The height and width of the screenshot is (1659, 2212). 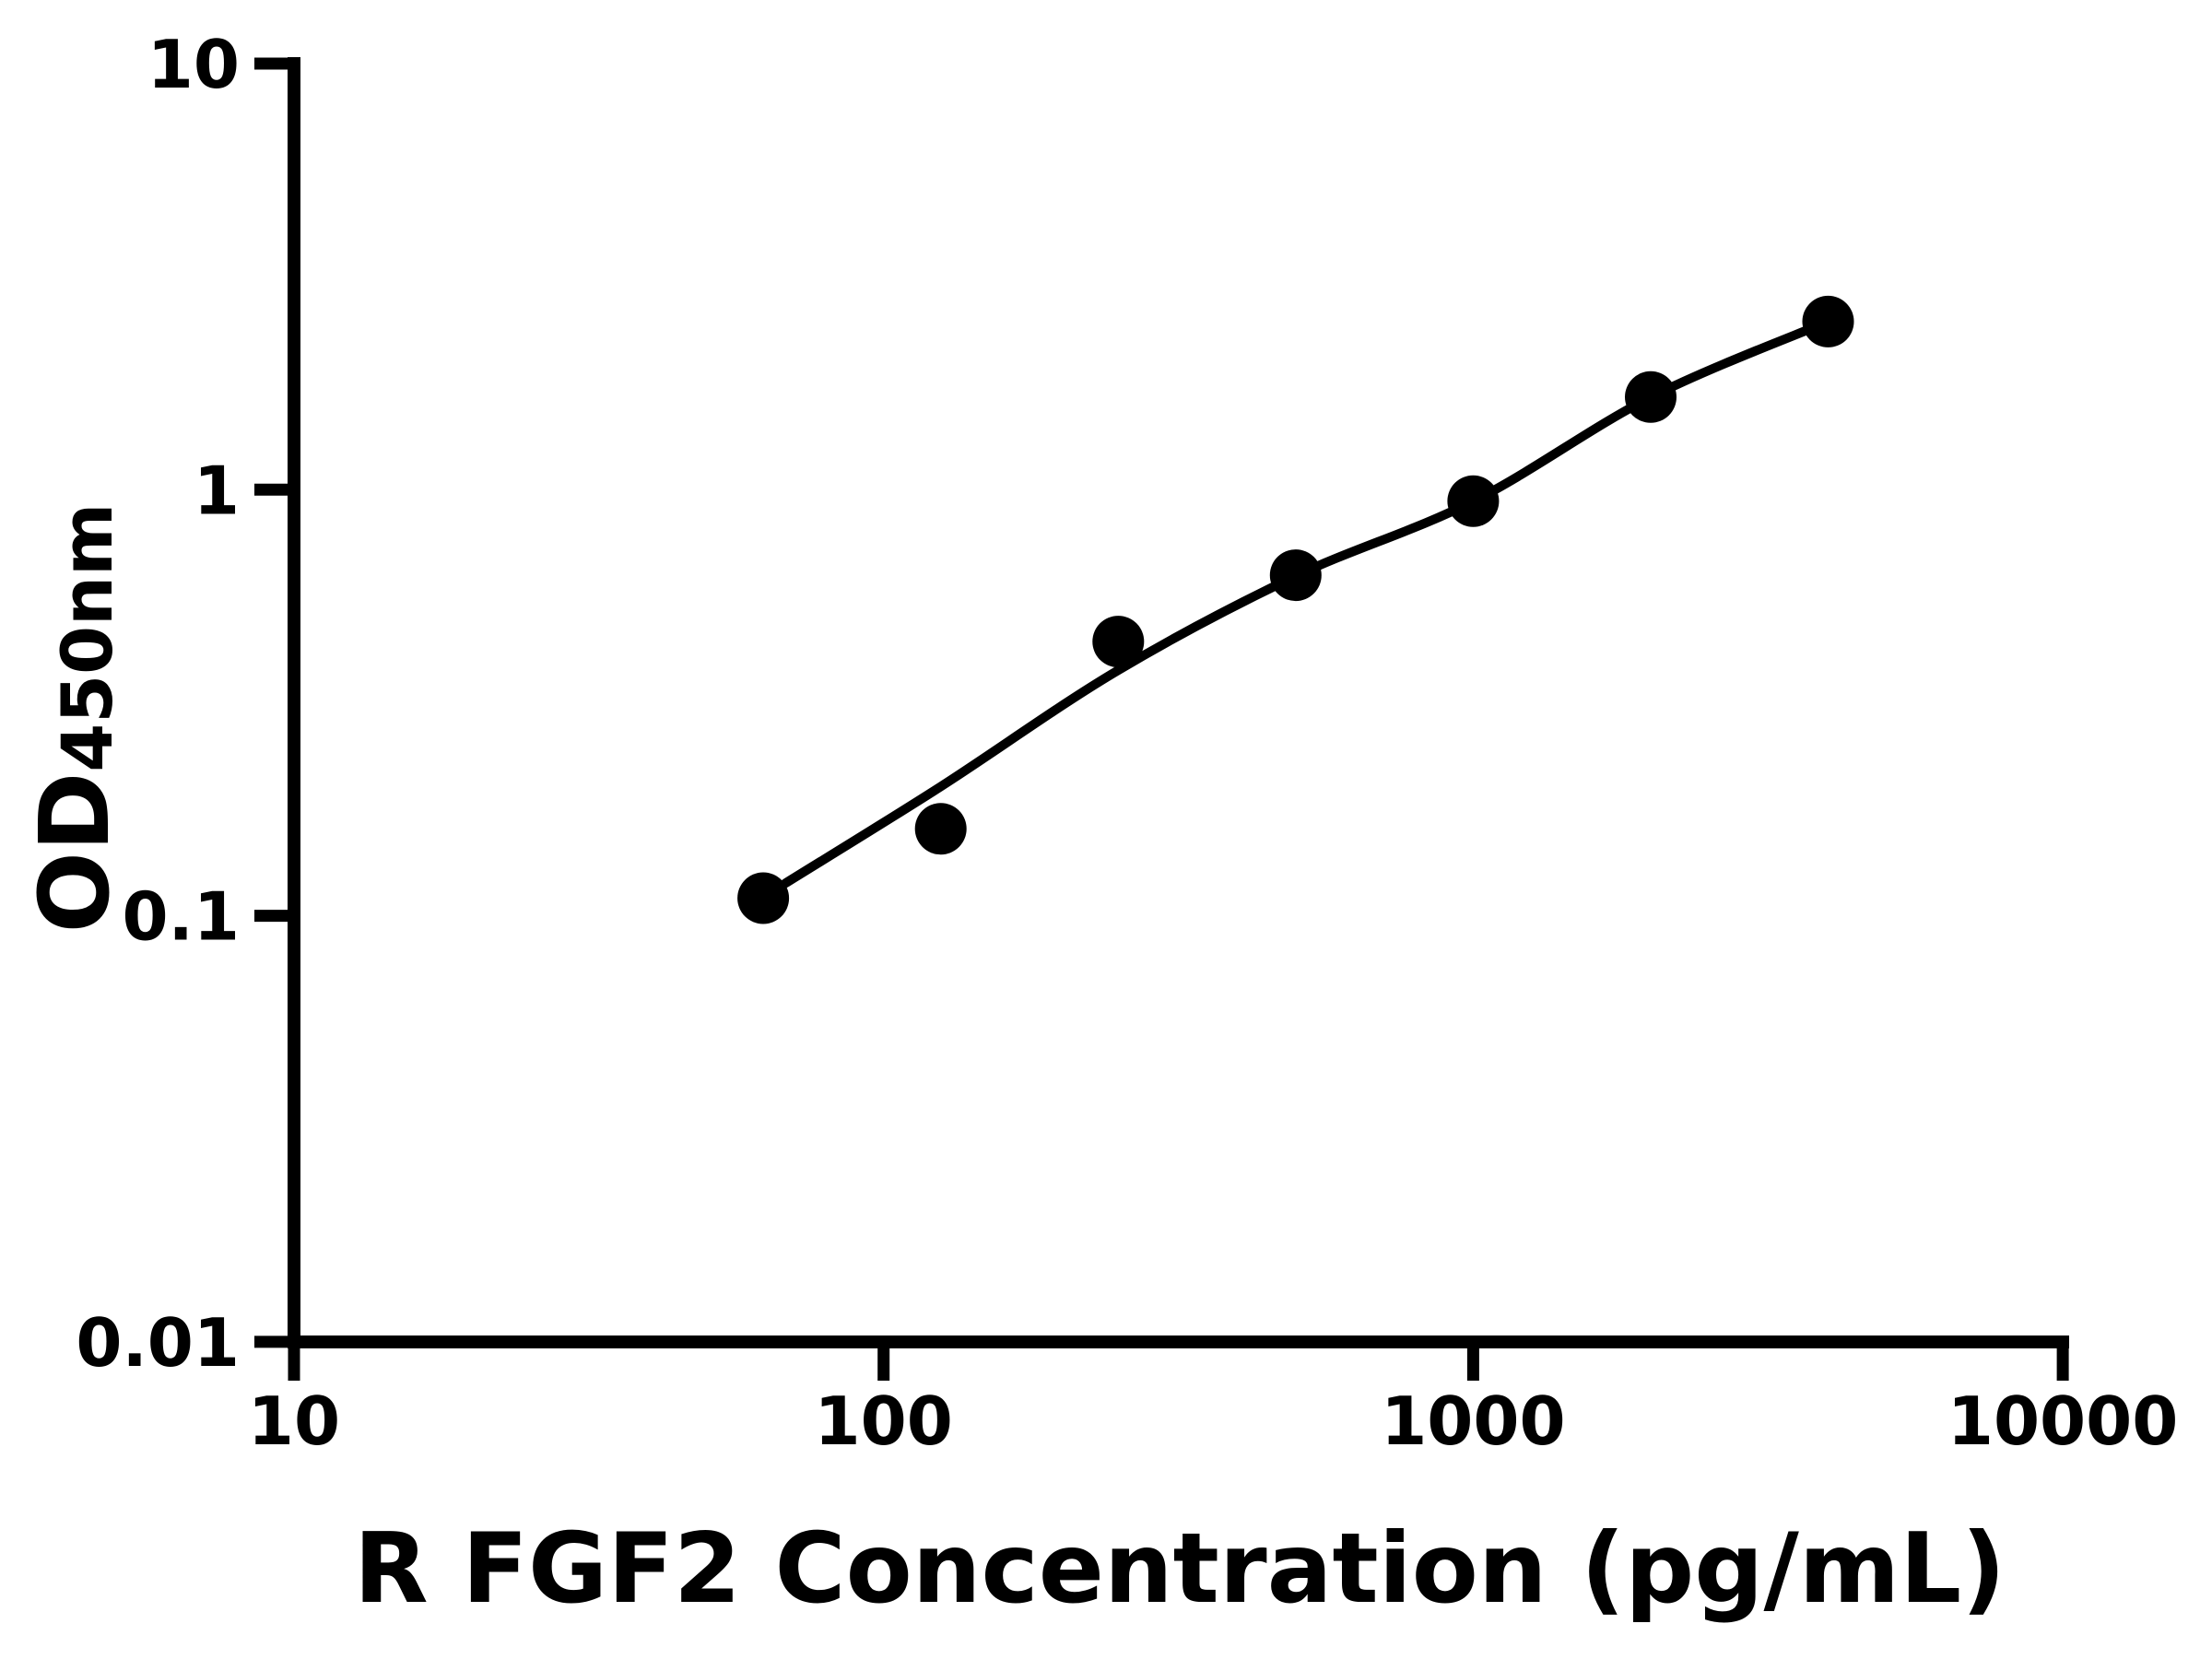 What do you see at coordinates (274, 702) in the screenshot?
I see `y-axis-ticks` at bounding box center [274, 702].